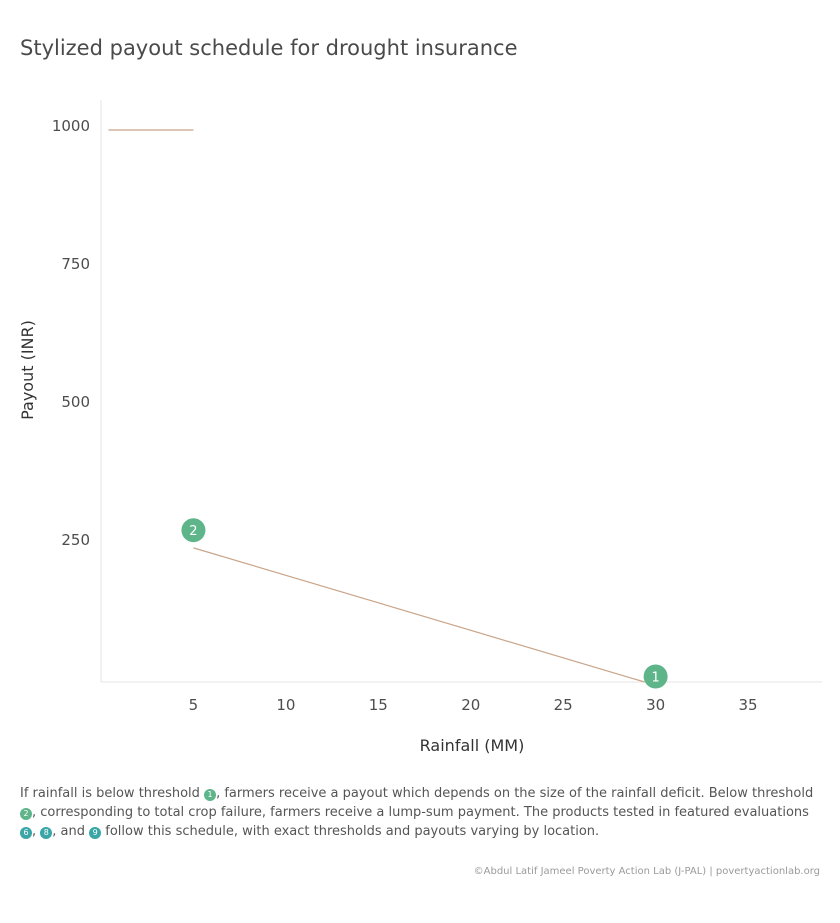 The width and height of the screenshot is (840, 923). I want to click on threshold-marker: 2, so click(193, 530).